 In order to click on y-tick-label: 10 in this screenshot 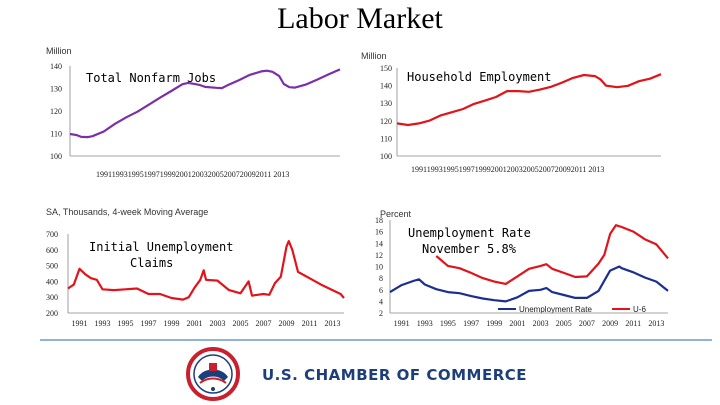, I will do `click(379, 267)`.